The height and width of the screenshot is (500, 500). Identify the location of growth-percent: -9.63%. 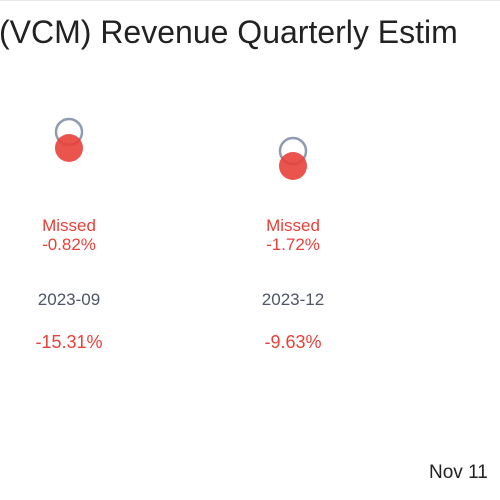
(293, 342).